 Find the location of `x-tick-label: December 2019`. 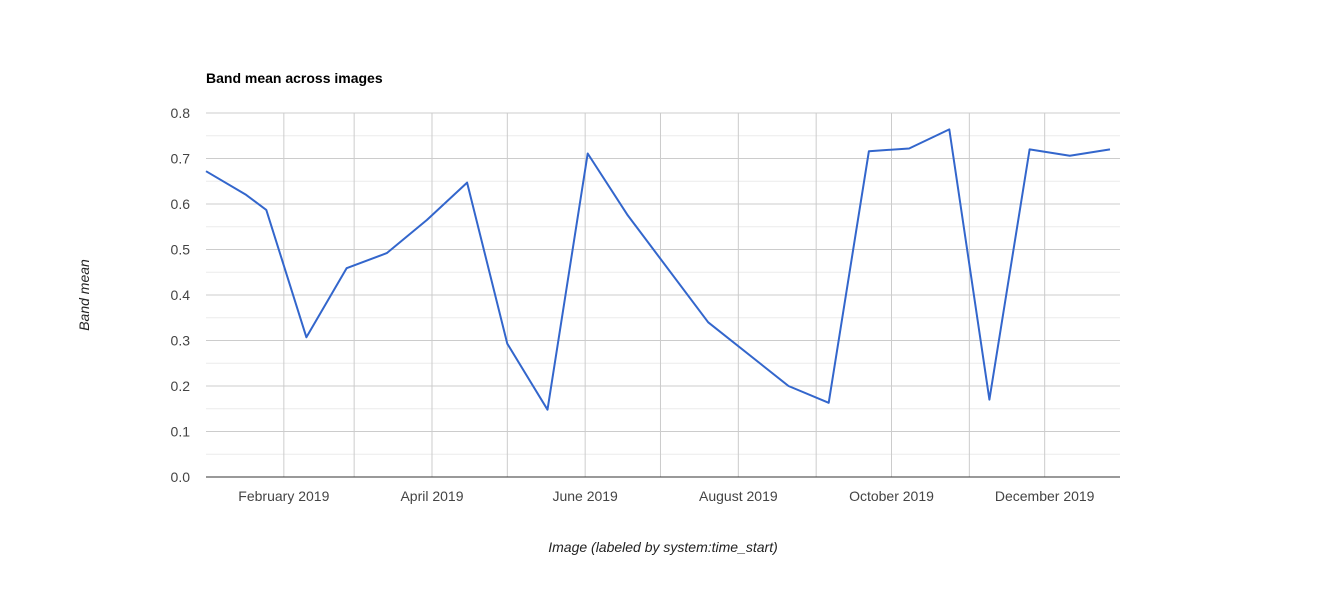

x-tick-label: December 2019 is located at coordinates (1045, 496).